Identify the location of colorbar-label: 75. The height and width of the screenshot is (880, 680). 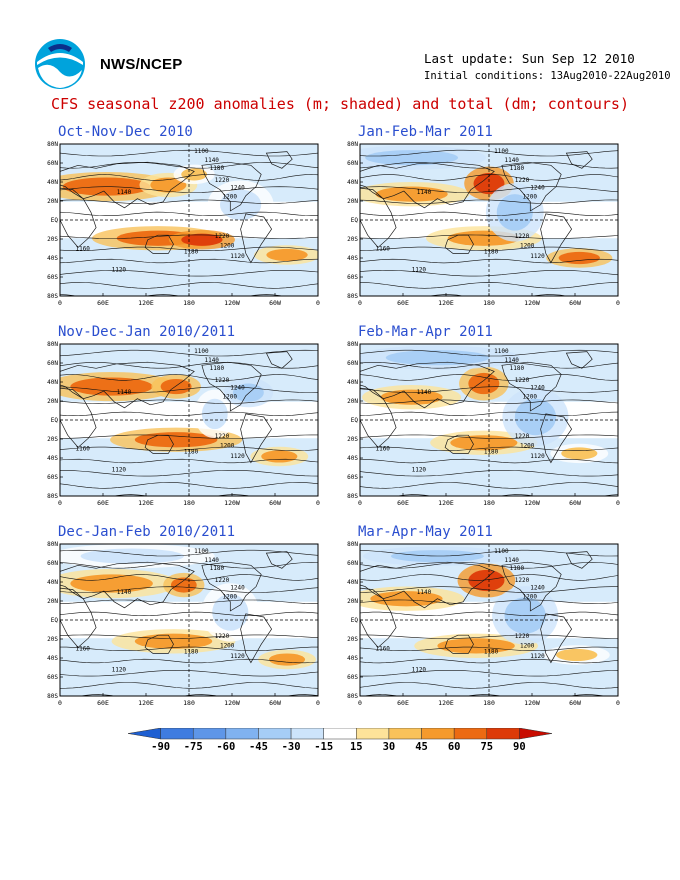
(486, 747).